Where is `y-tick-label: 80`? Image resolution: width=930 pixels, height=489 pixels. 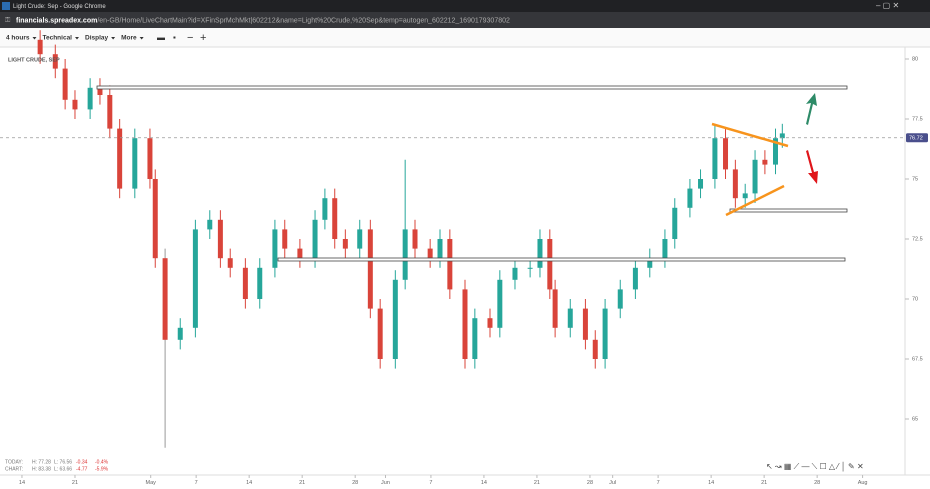 y-tick-label: 80 is located at coordinates (915, 59).